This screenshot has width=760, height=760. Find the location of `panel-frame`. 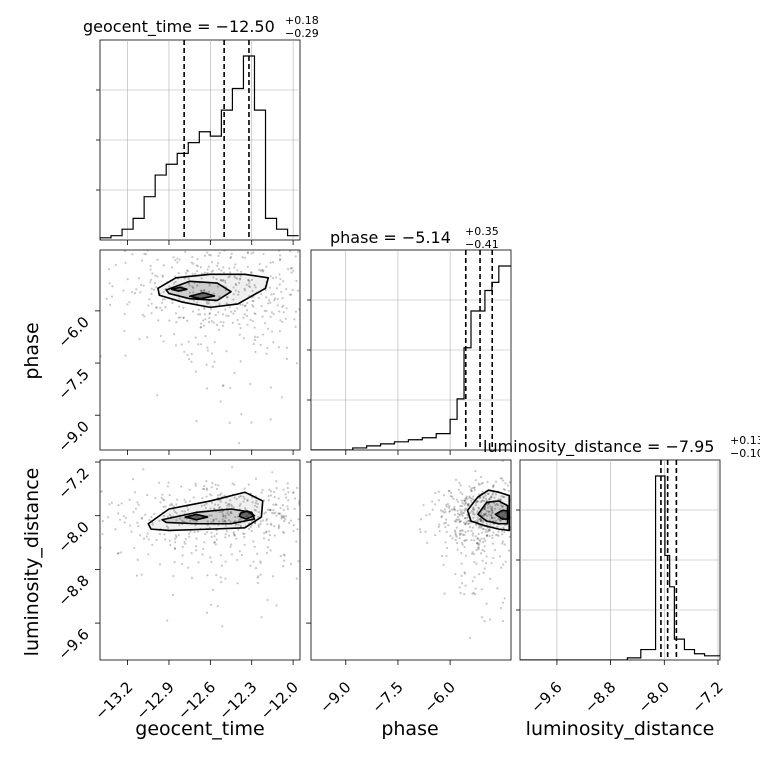

panel-frame is located at coordinates (200, 560).